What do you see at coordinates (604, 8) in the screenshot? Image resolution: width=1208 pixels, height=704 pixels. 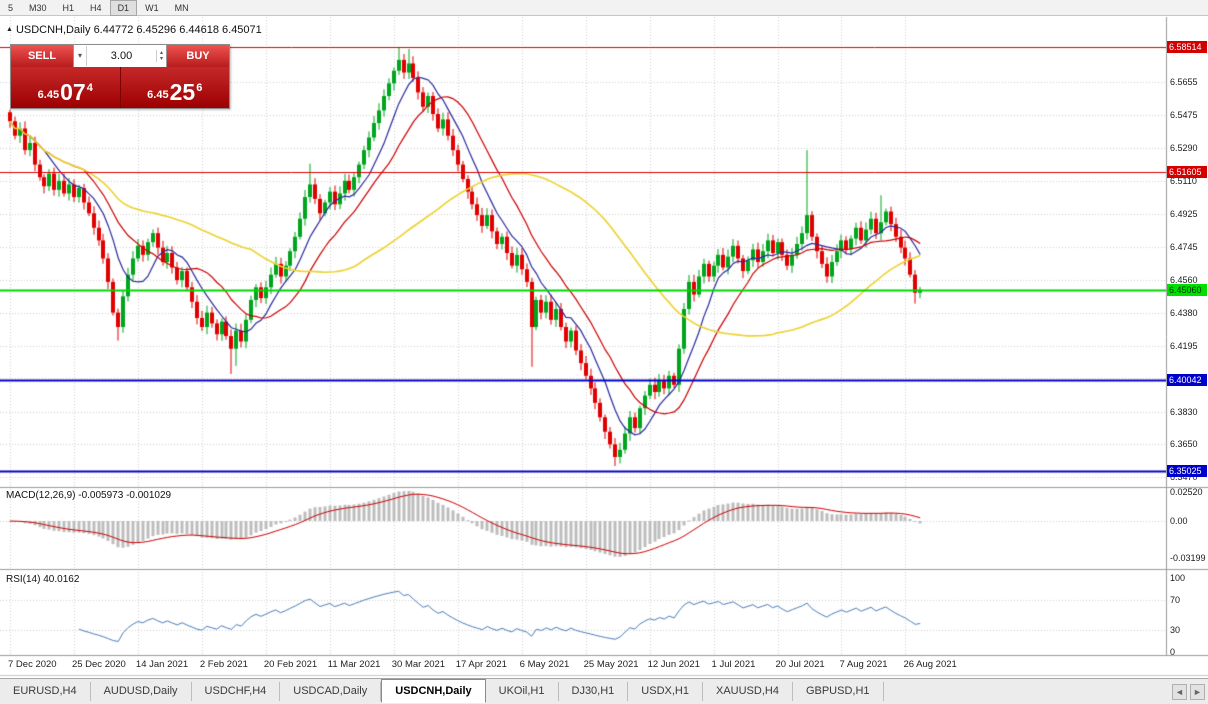 I see `timeframe-toolbar: 5 M30 H1 H4 D1 W1 MN` at bounding box center [604, 8].